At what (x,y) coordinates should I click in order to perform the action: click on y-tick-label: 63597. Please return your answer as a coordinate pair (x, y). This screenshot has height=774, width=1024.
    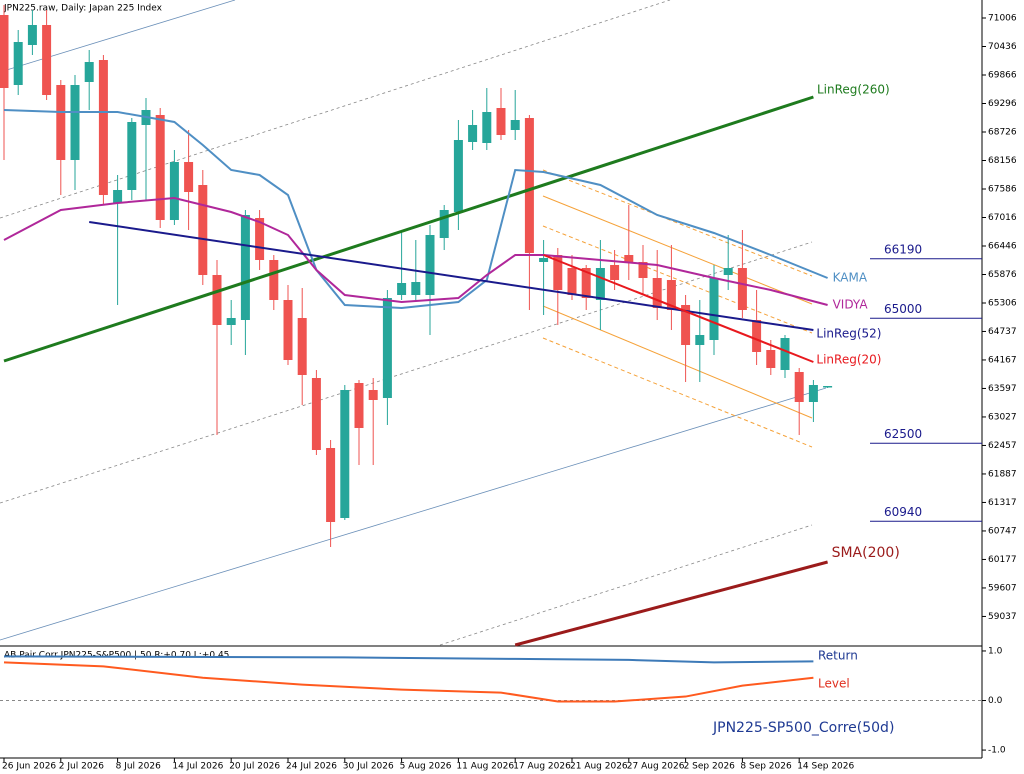
    Looking at the image, I should click on (1002, 389).